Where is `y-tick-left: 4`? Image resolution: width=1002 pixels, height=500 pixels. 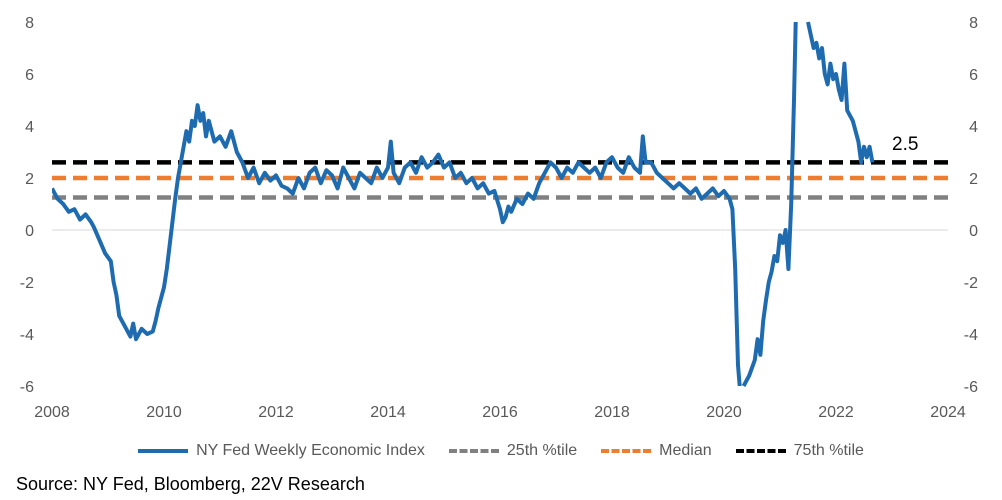 y-tick-left: 4 is located at coordinates (29, 127).